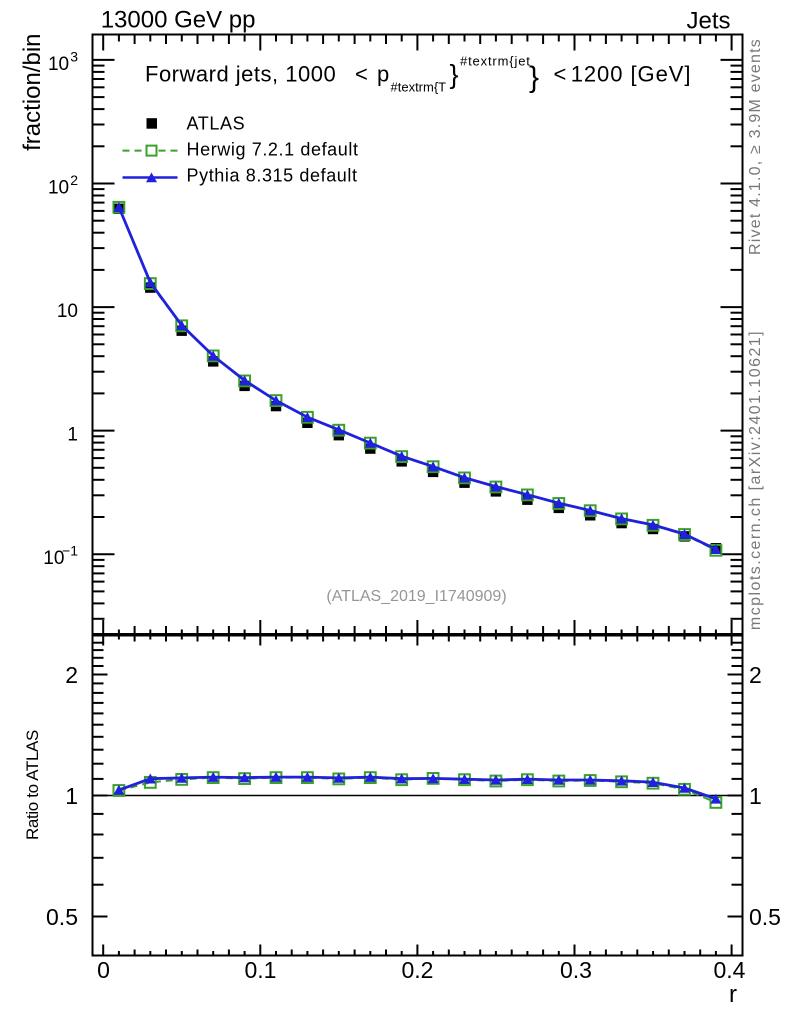 The height and width of the screenshot is (1024, 786). Describe the element at coordinates (631, 74) in the screenshot. I see `svg-text: 1200 [GeV]` at that location.